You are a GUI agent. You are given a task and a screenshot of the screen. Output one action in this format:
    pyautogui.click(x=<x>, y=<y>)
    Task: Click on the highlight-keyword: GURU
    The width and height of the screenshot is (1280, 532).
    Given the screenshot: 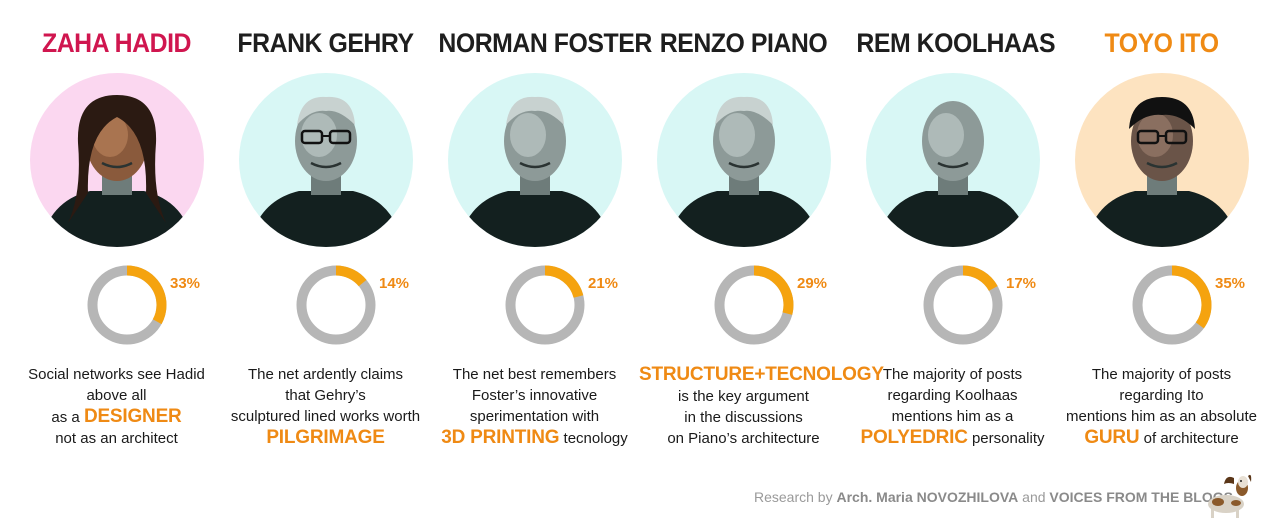 What is the action you would take?
    pyautogui.click(x=1112, y=437)
    